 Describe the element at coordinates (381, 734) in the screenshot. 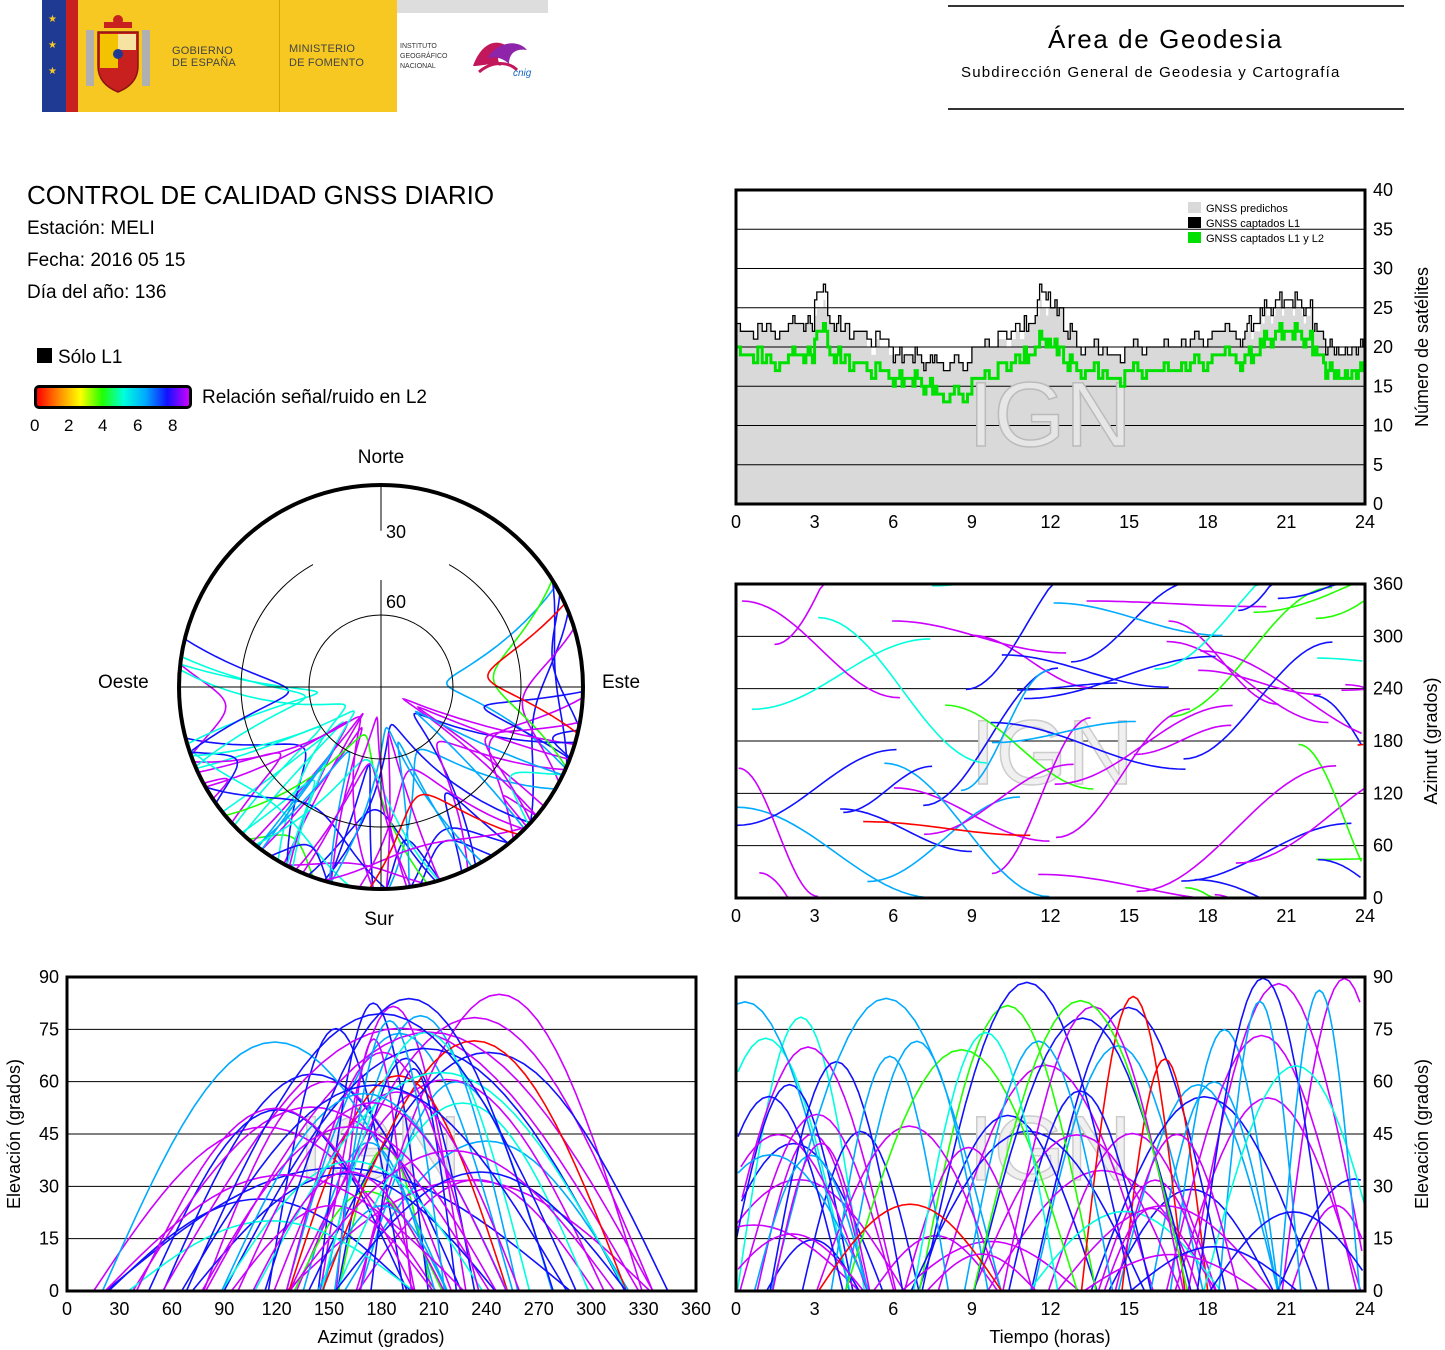

I see `sky-tracks` at that location.